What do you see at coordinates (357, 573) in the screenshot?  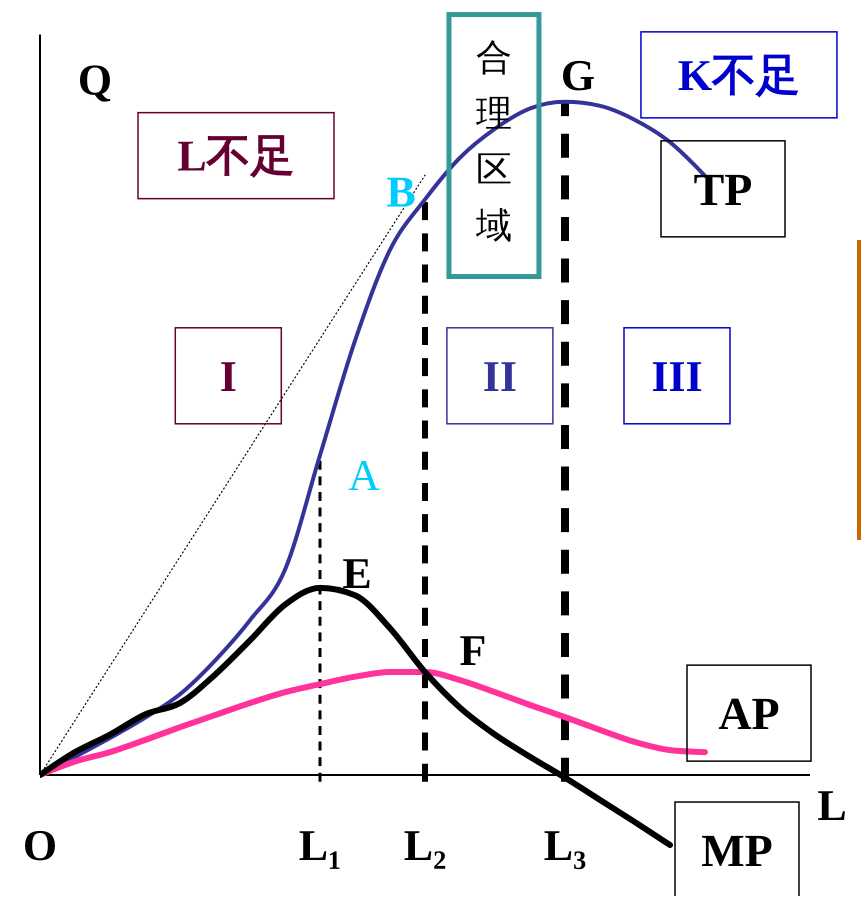 I see `annotation: E` at bounding box center [357, 573].